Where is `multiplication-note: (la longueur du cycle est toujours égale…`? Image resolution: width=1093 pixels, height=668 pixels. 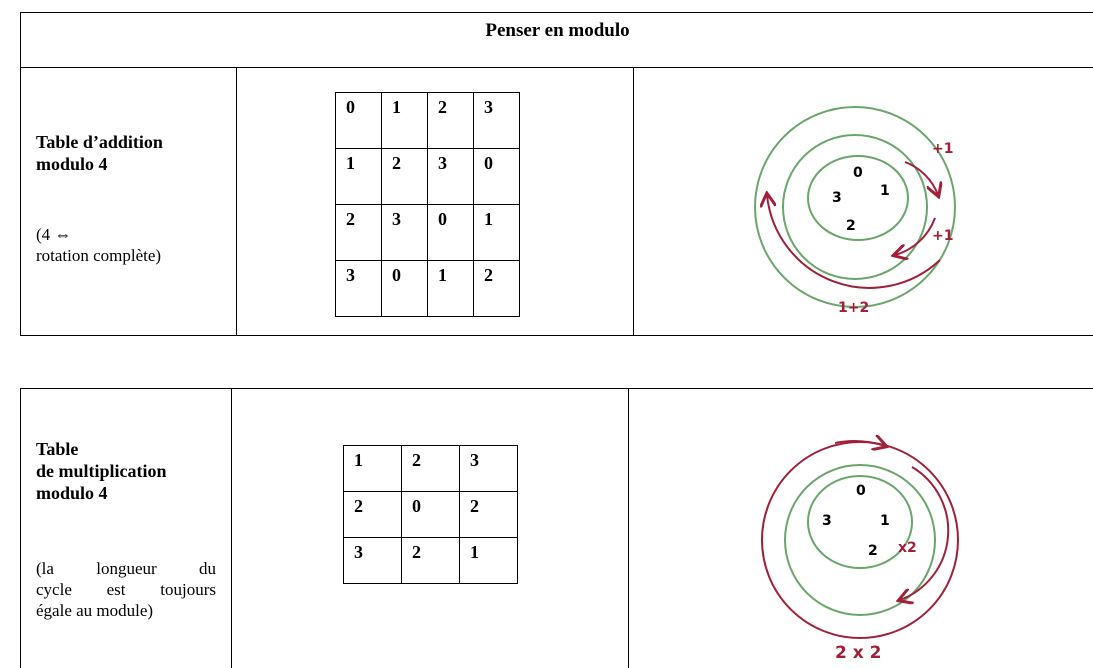
multiplication-note: (la longueur du cycle est toujours égale… is located at coordinates (126, 589).